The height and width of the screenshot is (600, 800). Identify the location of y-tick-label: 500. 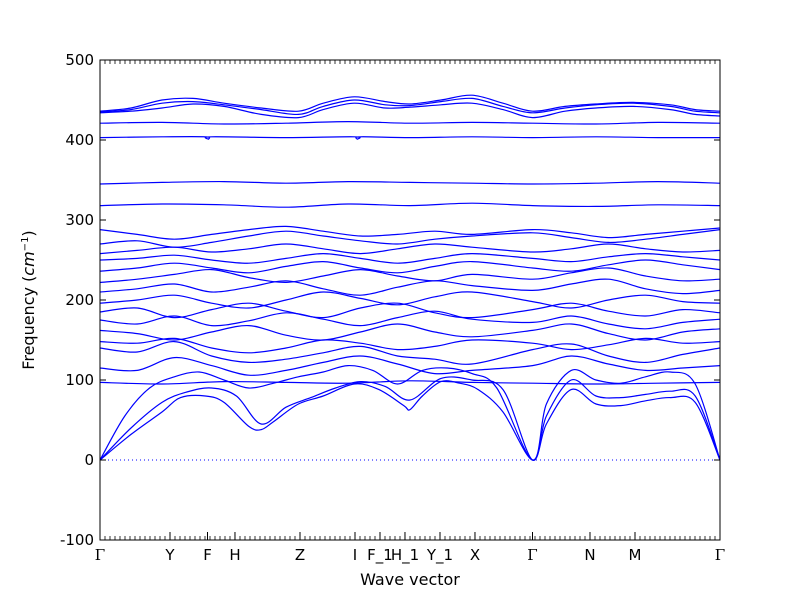
(79, 60).